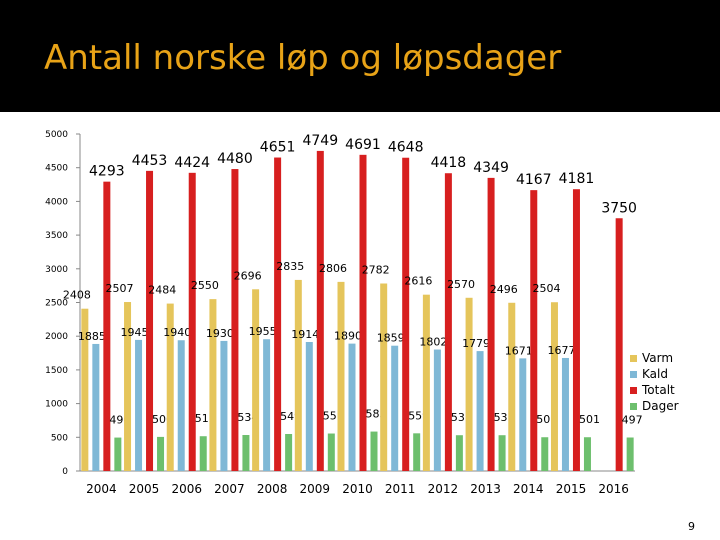 The image size is (720, 540). I want to click on y-tick-label: 3000, so click(56, 270).